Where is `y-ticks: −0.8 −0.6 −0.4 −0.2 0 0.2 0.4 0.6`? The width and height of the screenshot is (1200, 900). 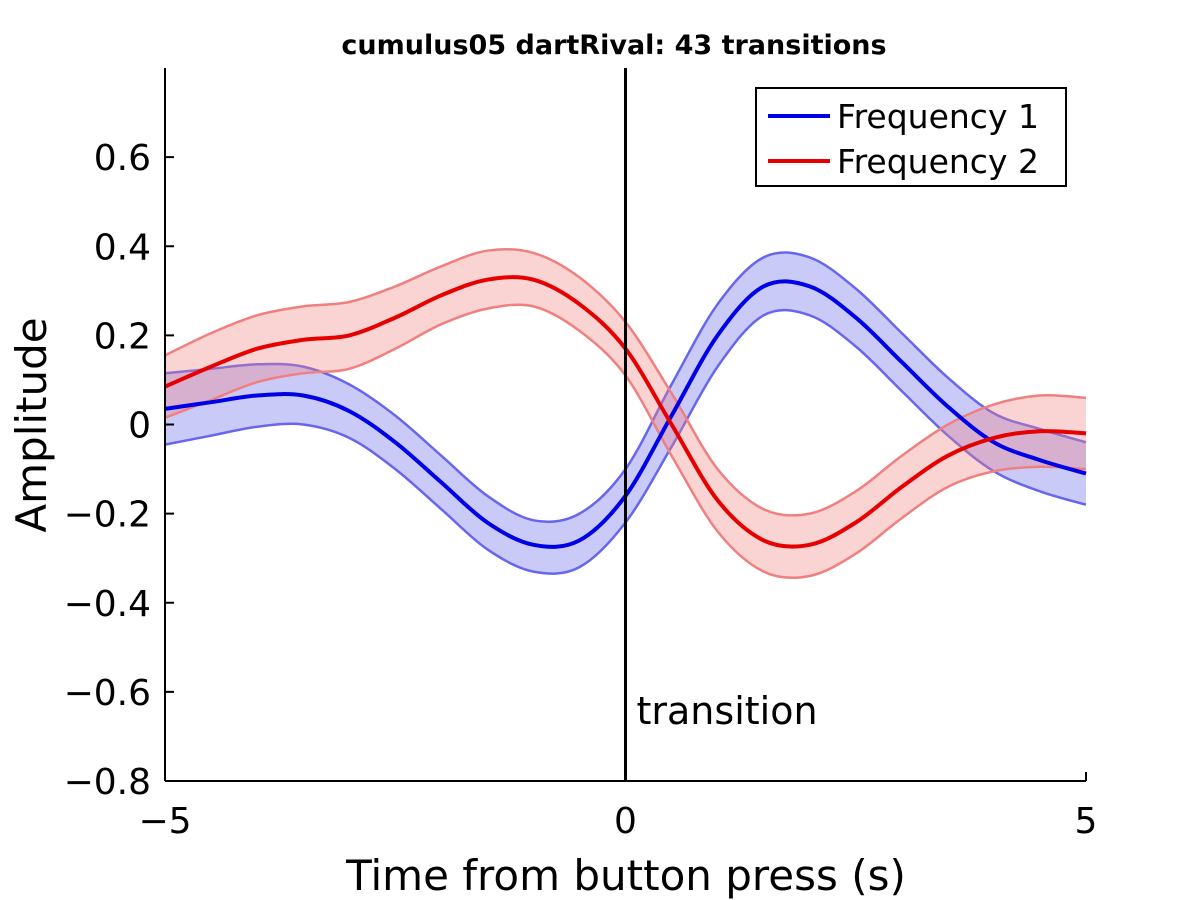 y-ticks: −0.8 −0.6 −0.4 −0.2 0 0.2 0.4 0.6 is located at coordinates (119, 470).